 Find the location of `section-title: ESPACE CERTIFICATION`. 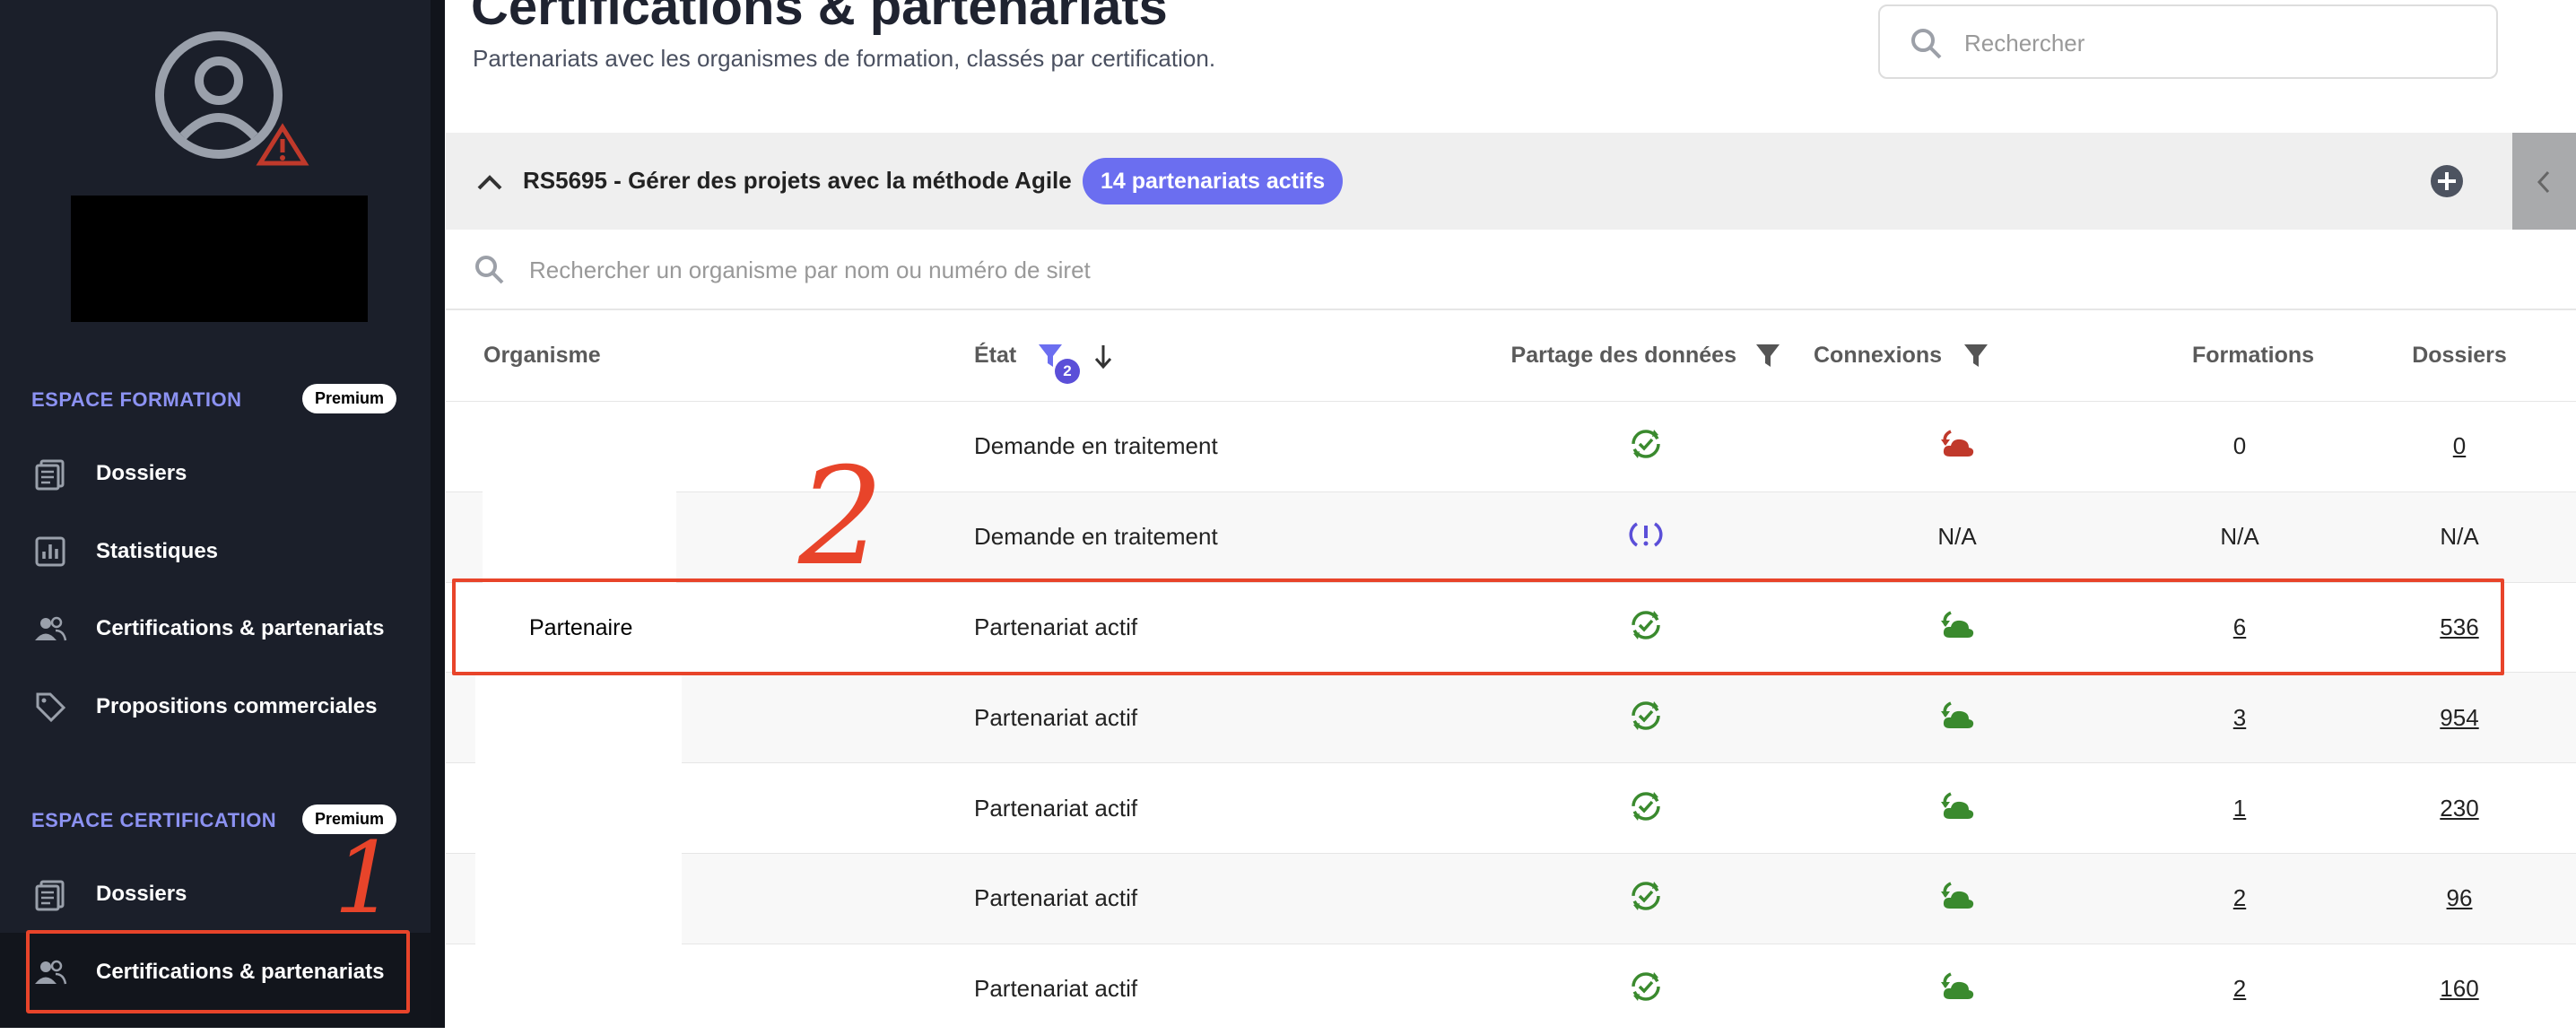

section-title: ESPACE CERTIFICATION is located at coordinates (154, 820).